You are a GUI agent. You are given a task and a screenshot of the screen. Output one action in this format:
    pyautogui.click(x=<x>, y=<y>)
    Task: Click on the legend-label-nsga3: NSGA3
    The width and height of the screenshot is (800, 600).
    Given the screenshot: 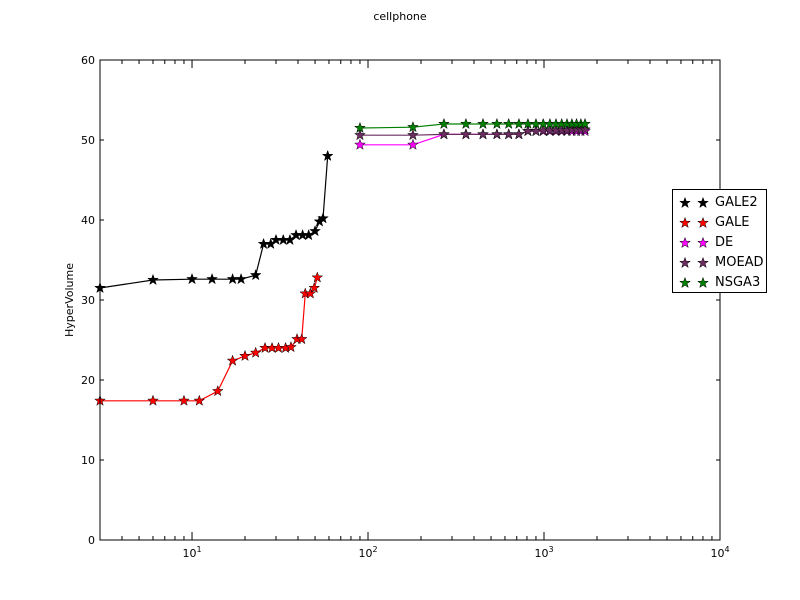 What is the action you would take?
    pyautogui.click(x=738, y=282)
    